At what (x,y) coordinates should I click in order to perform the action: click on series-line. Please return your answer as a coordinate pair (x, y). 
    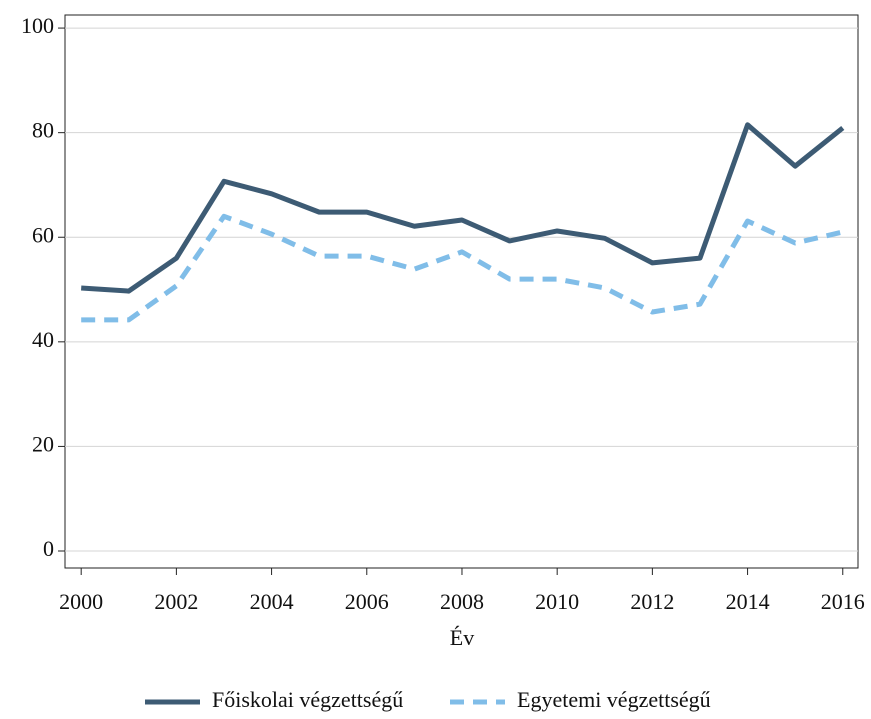
    Looking at the image, I should click on (462, 268).